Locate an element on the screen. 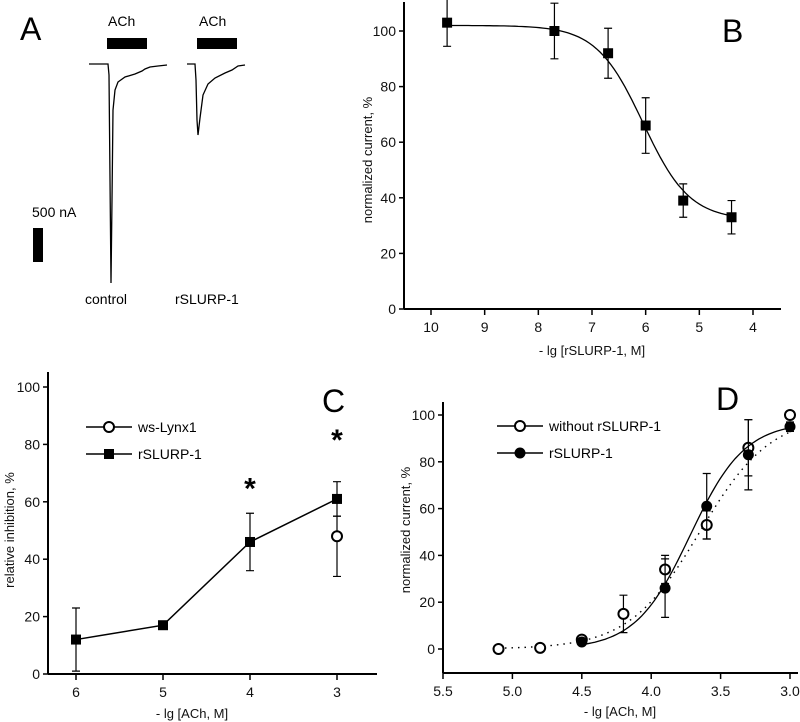 The height and width of the screenshot is (722, 800). x-axis-label: - lg [rSLURP-1, M] is located at coordinates (592, 350).